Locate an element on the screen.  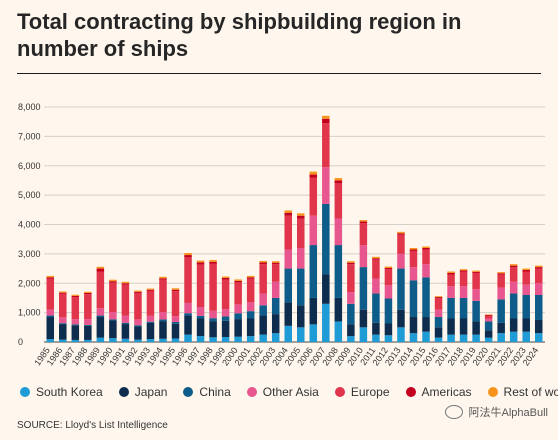
legend-item: Europe is located at coordinates (362, 392).